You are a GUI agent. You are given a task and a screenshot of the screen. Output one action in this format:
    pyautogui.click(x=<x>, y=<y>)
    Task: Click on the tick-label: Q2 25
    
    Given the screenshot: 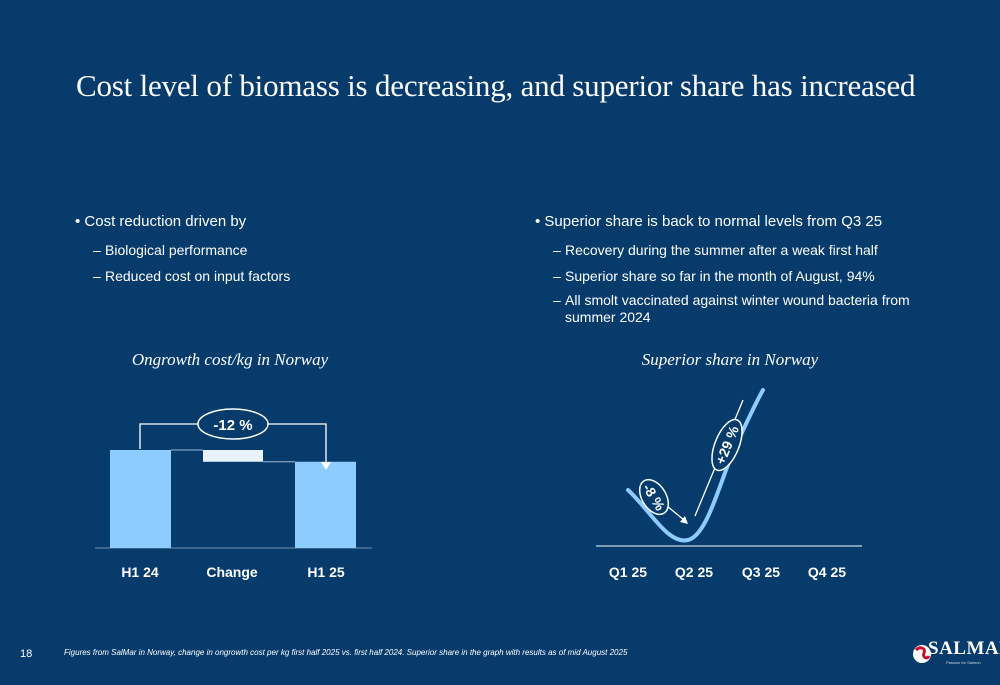 What is the action you would take?
    pyautogui.click(x=694, y=572)
    